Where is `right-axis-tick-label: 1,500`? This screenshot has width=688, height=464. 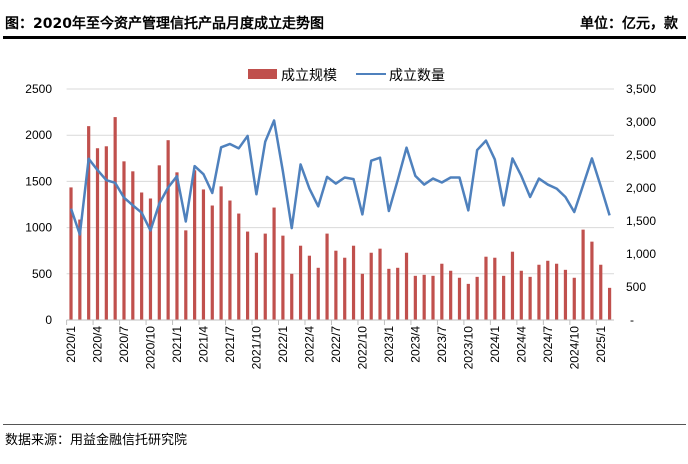
right-axis-tick-label: 1,500 is located at coordinates (641, 221).